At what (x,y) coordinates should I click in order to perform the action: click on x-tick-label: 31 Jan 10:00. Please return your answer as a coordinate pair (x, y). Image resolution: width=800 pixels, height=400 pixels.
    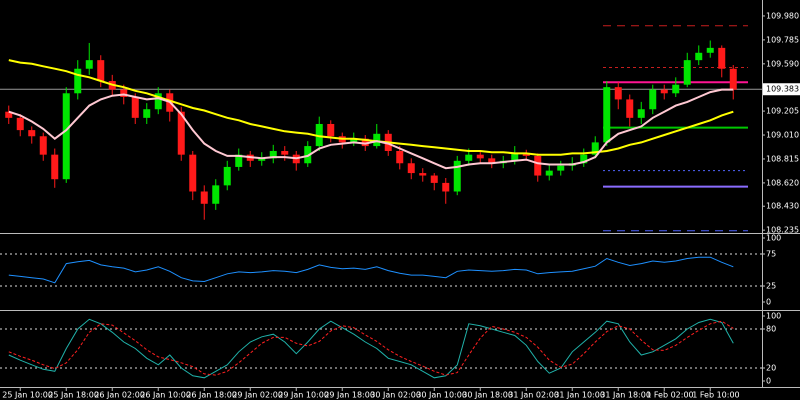
    Looking at the image, I should click on (579, 395).